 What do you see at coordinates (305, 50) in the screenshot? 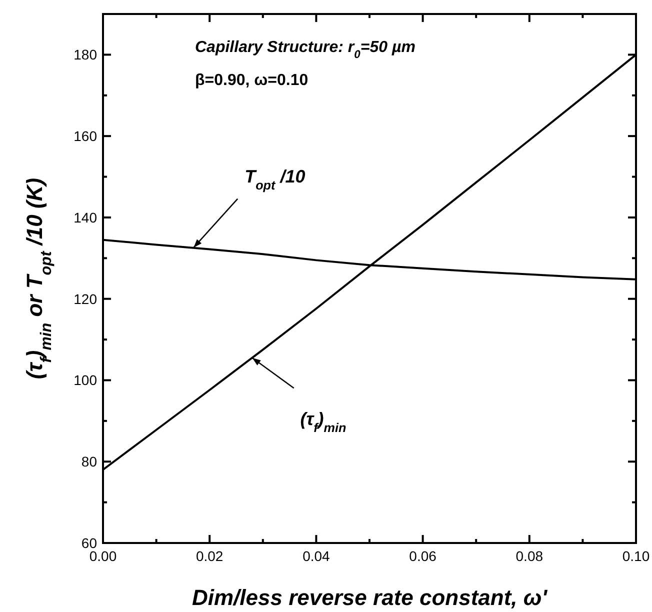
I see `annotation: Capillary Structure: r$_{0}$=50 µm` at bounding box center [305, 50].